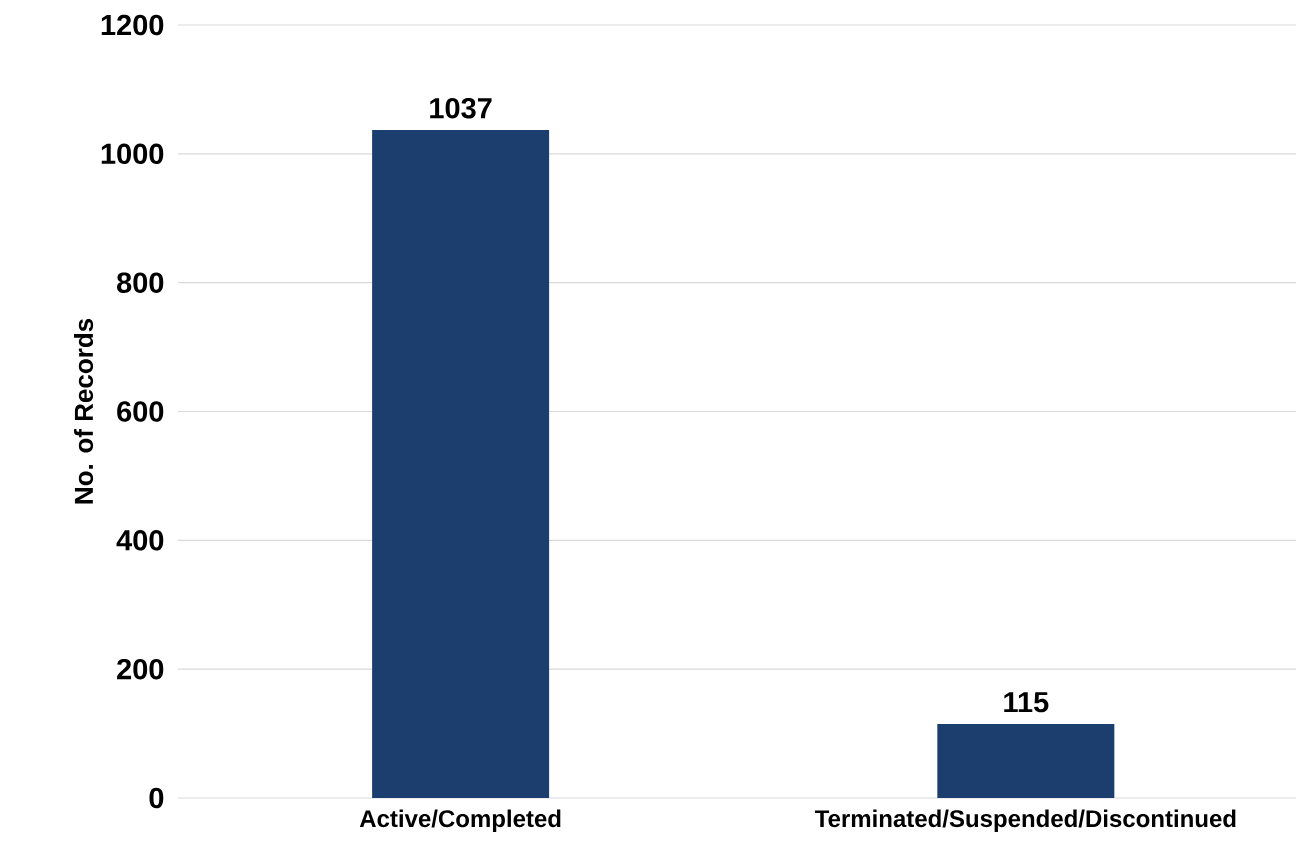 Image resolution: width=1296 pixels, height=858 pixels. What do you see at coordinates (1025, 820) in the screenshot?
I see `x-tick-label: Terminated/Suspended/Discontinued` at bounding box center [1025, 820].